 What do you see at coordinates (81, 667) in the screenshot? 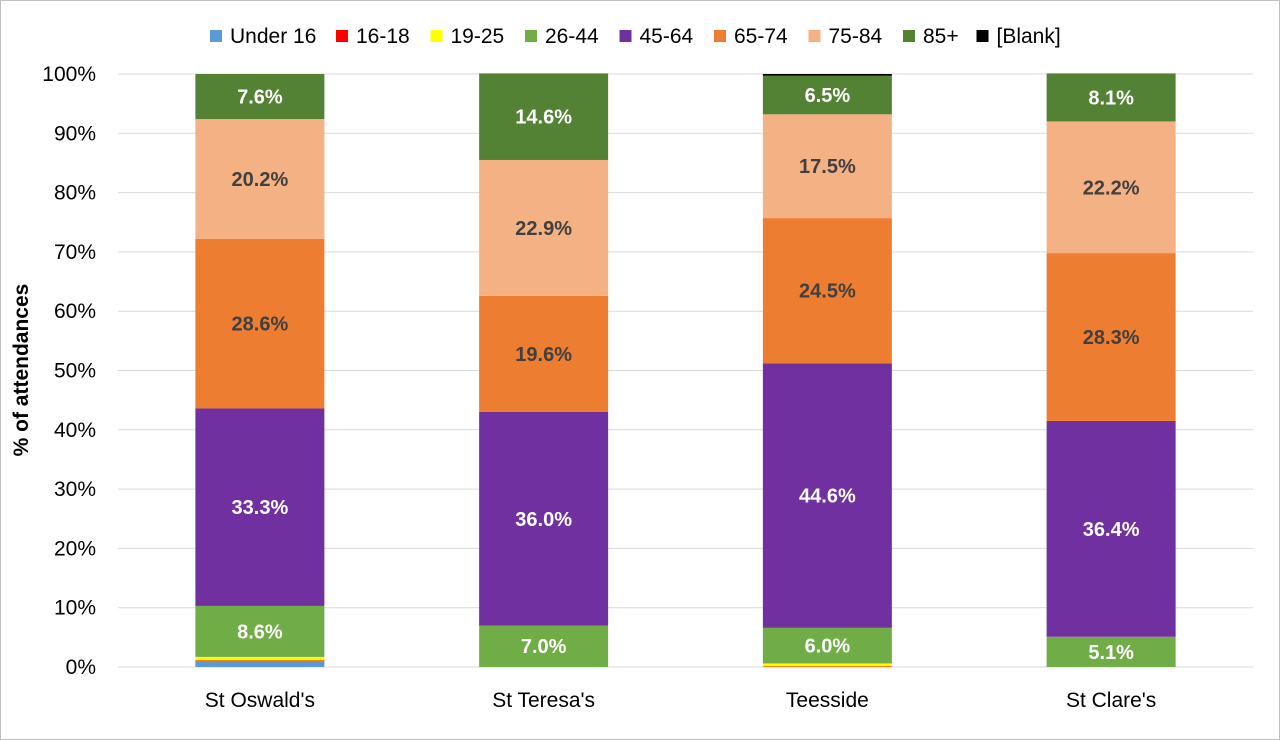
I see `y-tick-label: 0%` at bounding box center [81, 667].